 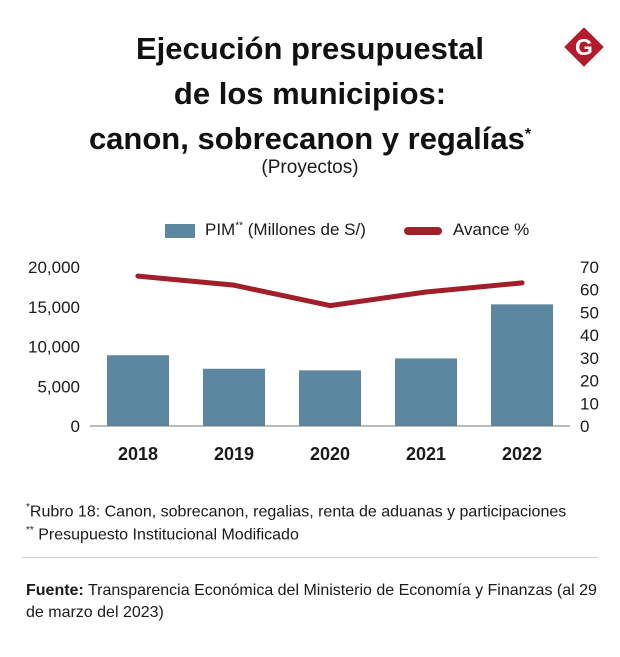 What do you see at coordinates (423, 231) in the screenshot?
I see `legend-line-swatch` at bounding box center [423, 231].